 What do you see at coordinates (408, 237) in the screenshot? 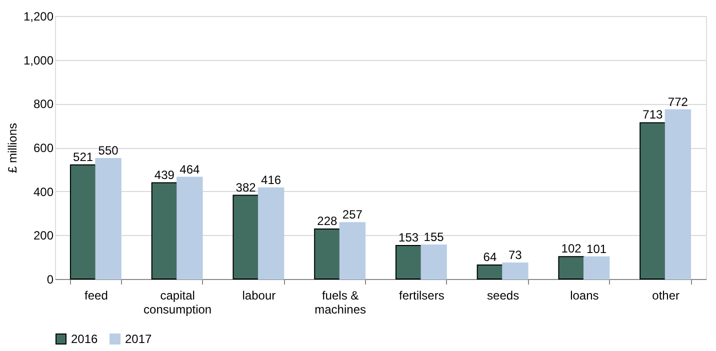
I see `data-label: 153` at bounding box center [408, 237].